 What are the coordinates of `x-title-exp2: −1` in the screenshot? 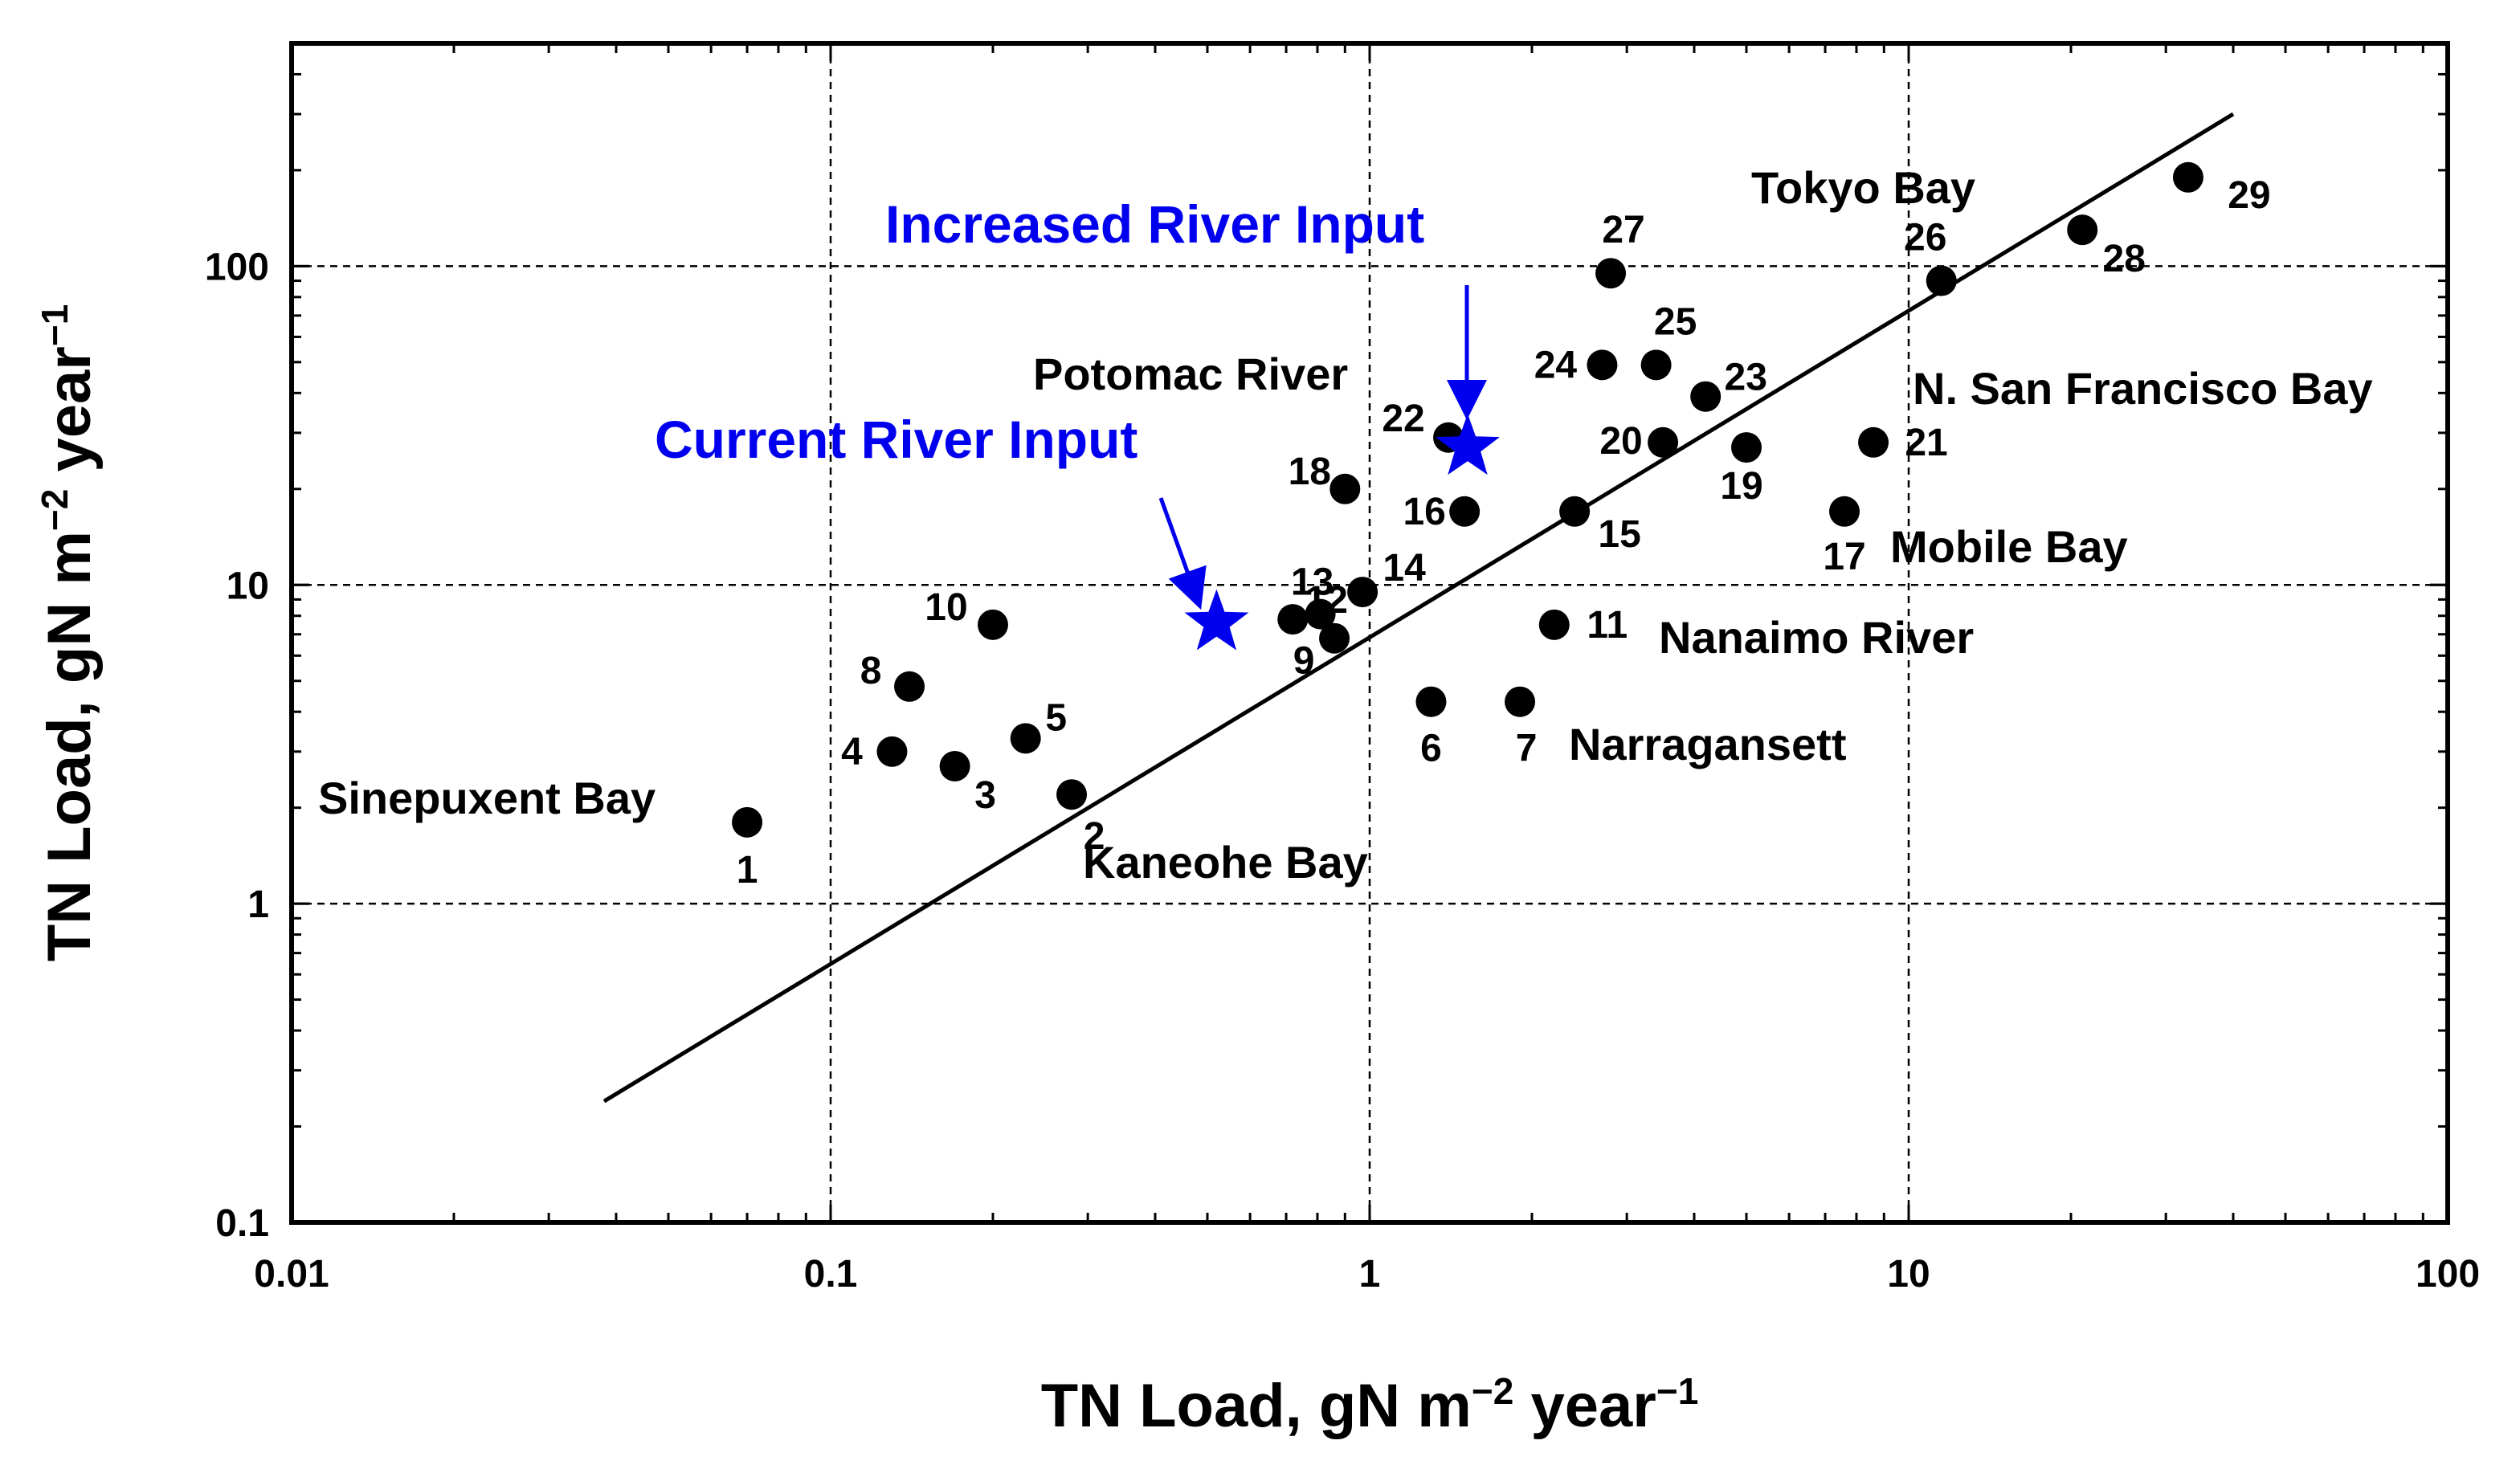 It's located at (1677, 1391).